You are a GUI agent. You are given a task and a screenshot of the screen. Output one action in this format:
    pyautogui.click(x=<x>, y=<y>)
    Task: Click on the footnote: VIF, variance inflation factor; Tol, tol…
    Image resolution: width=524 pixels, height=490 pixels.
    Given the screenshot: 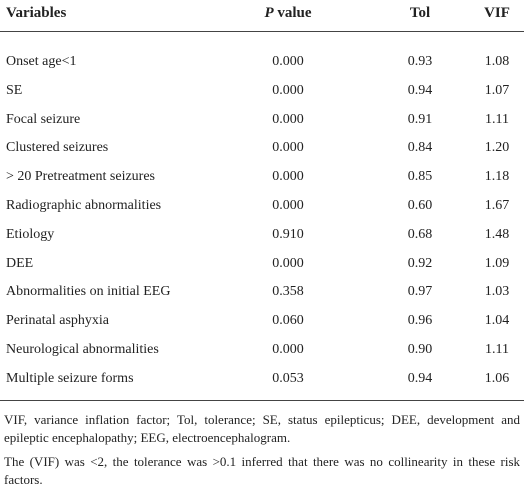 What is the action you would take?
    pyautogui.click(x=262, y=428)
    